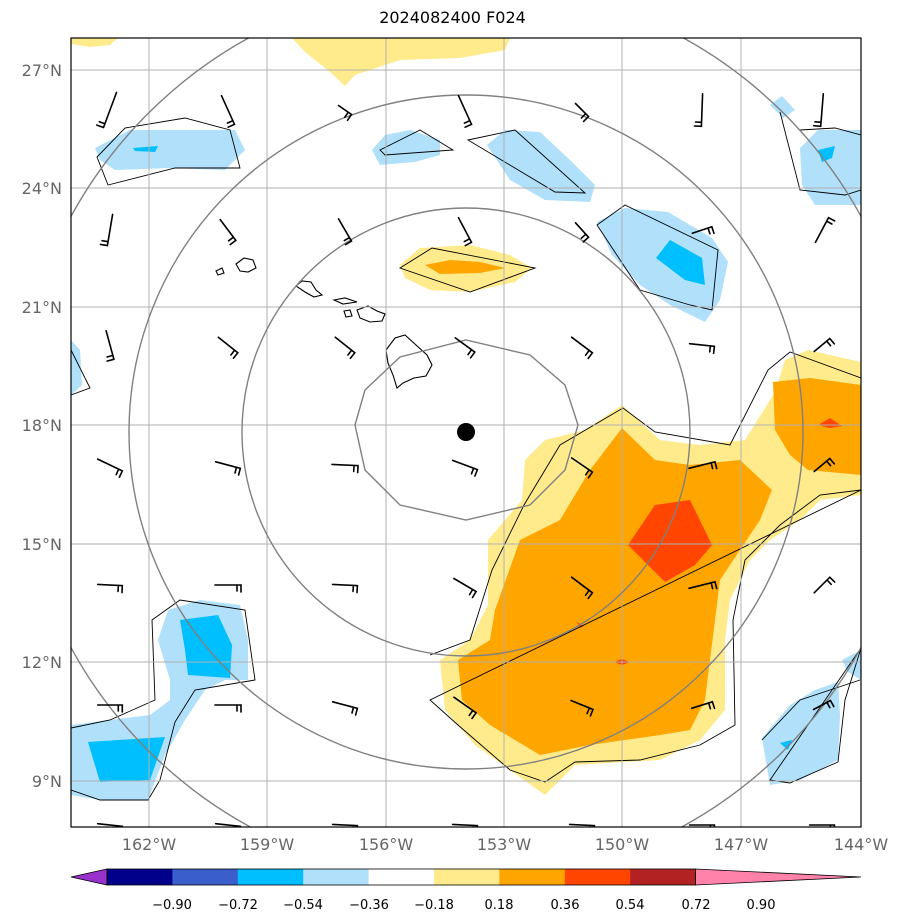  What do you see at coordinates (47, 781) in the screenshot?
I see `lat-tick-label: 9°N` at bounding box center [47, 781].